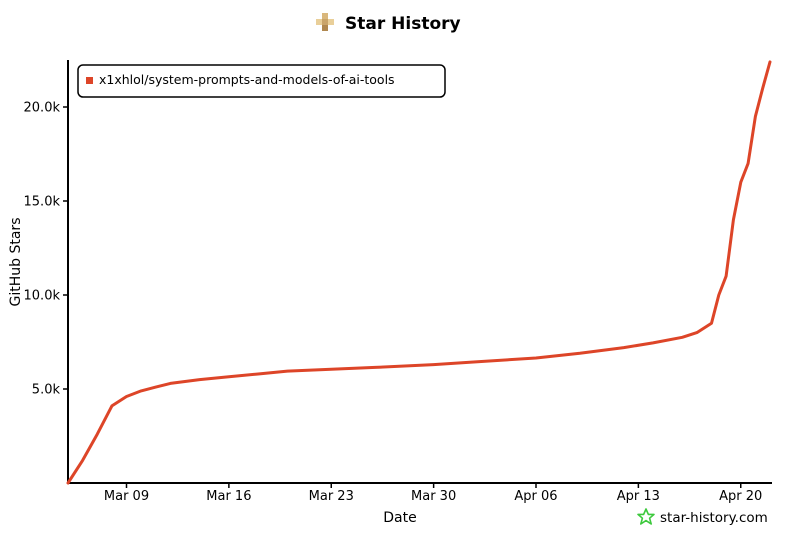 Image resolution: width=800 pixels, height=533 pixels. I want to click on x-tick-label: Mar 30, so click(433, 496).